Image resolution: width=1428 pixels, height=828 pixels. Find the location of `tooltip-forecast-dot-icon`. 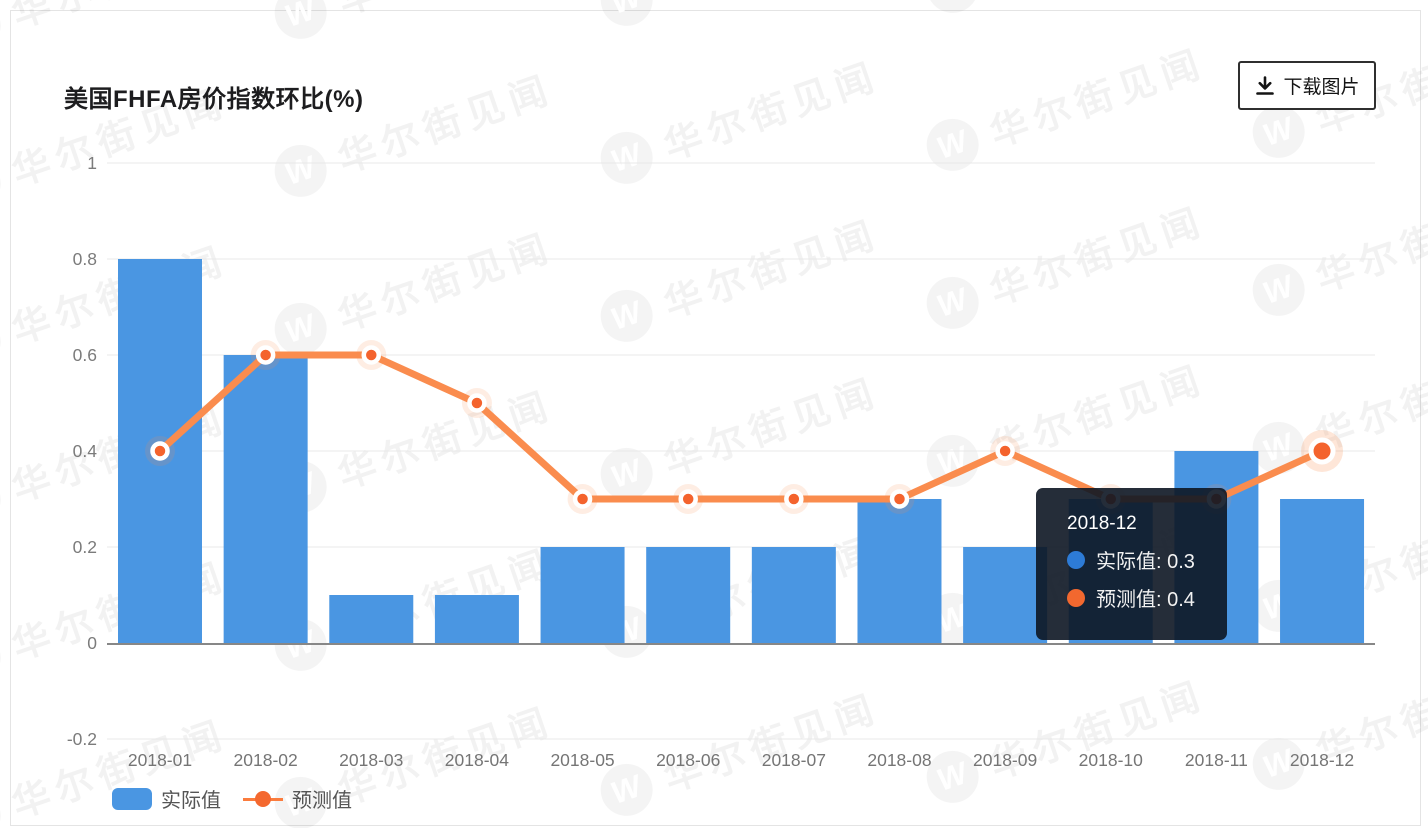

tooltip-forecast-dot-icon is located at coordinates (1076, 597).